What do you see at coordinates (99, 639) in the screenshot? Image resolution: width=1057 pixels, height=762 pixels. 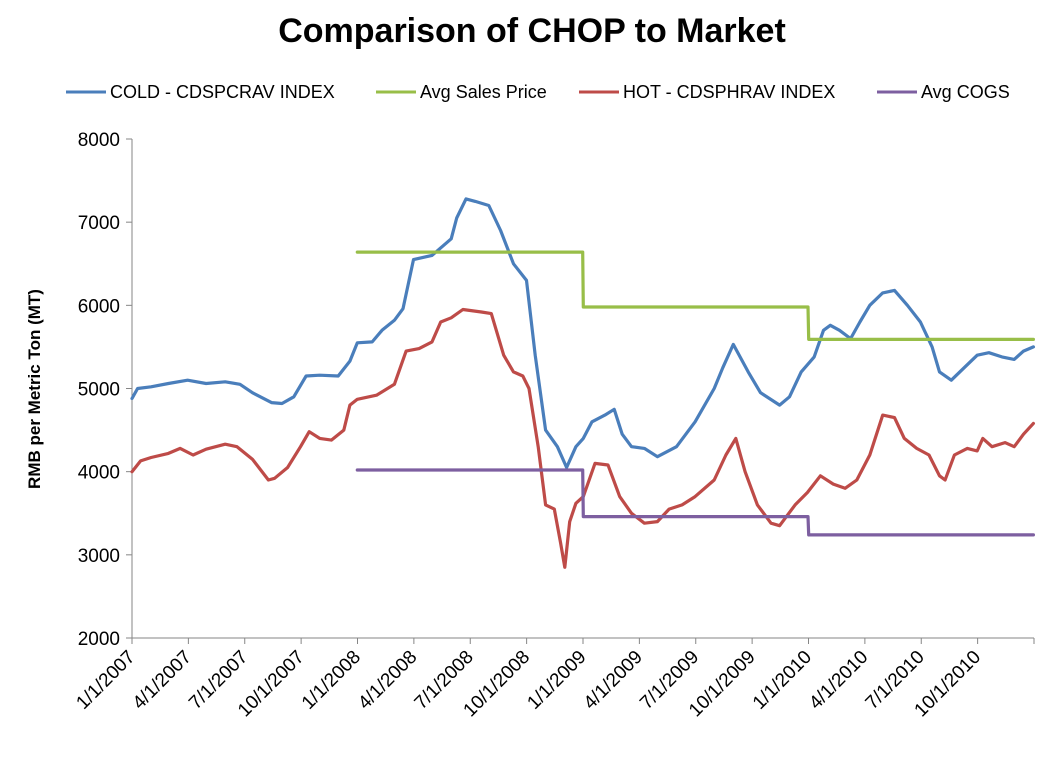 I see `y-tick-label: 2000` at bounding box center [99, 639].